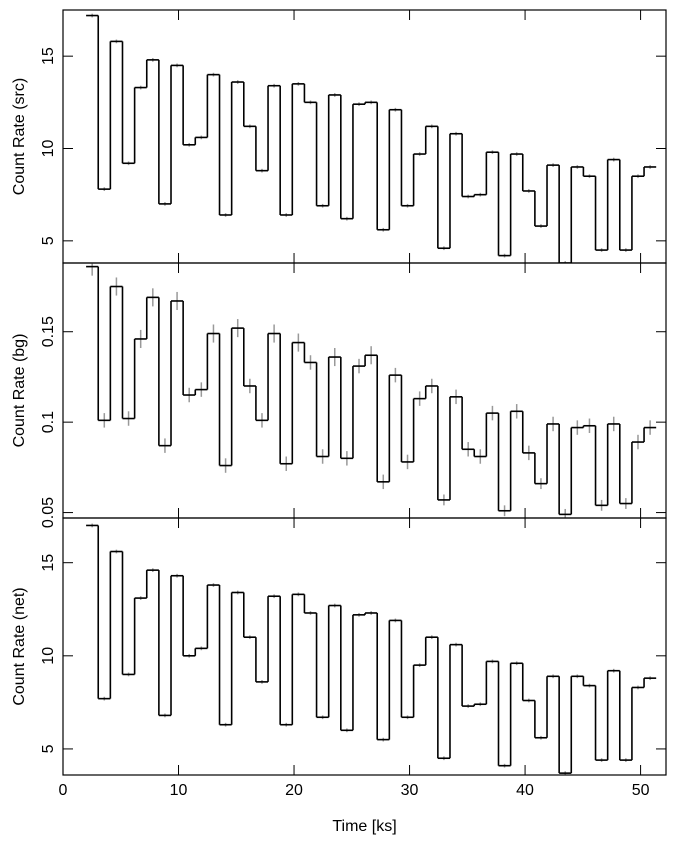 The image size is (676, 846). Describe the element at coordinates (63, 790) in the screenshot. I see `x-tick-label: 0` at that location.